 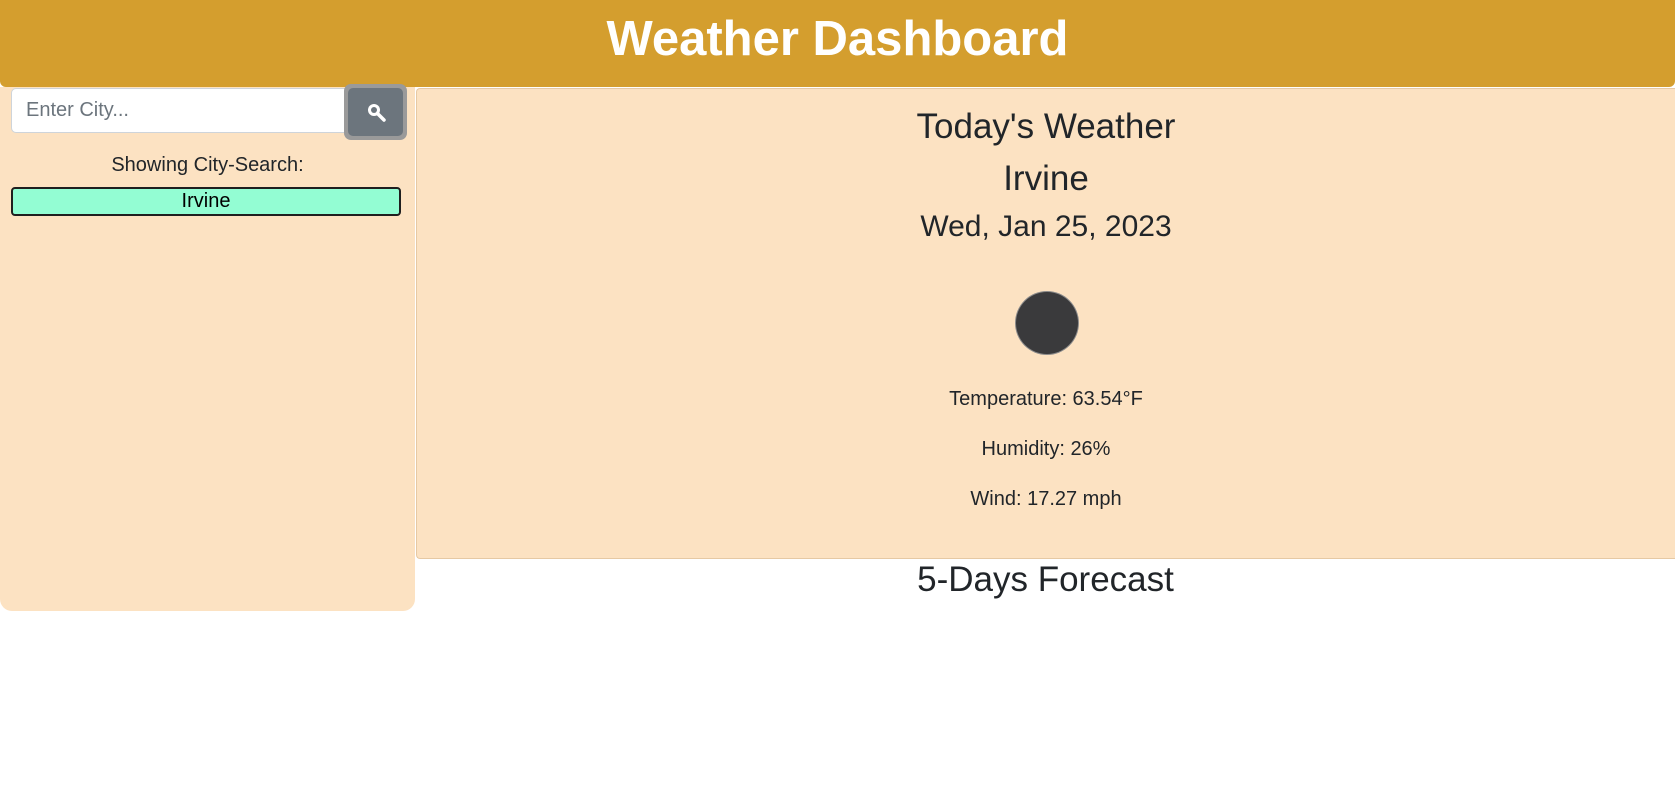 I want to click on temperature-value: Temperature: 63.54°F, so click(x=1046, y=399).